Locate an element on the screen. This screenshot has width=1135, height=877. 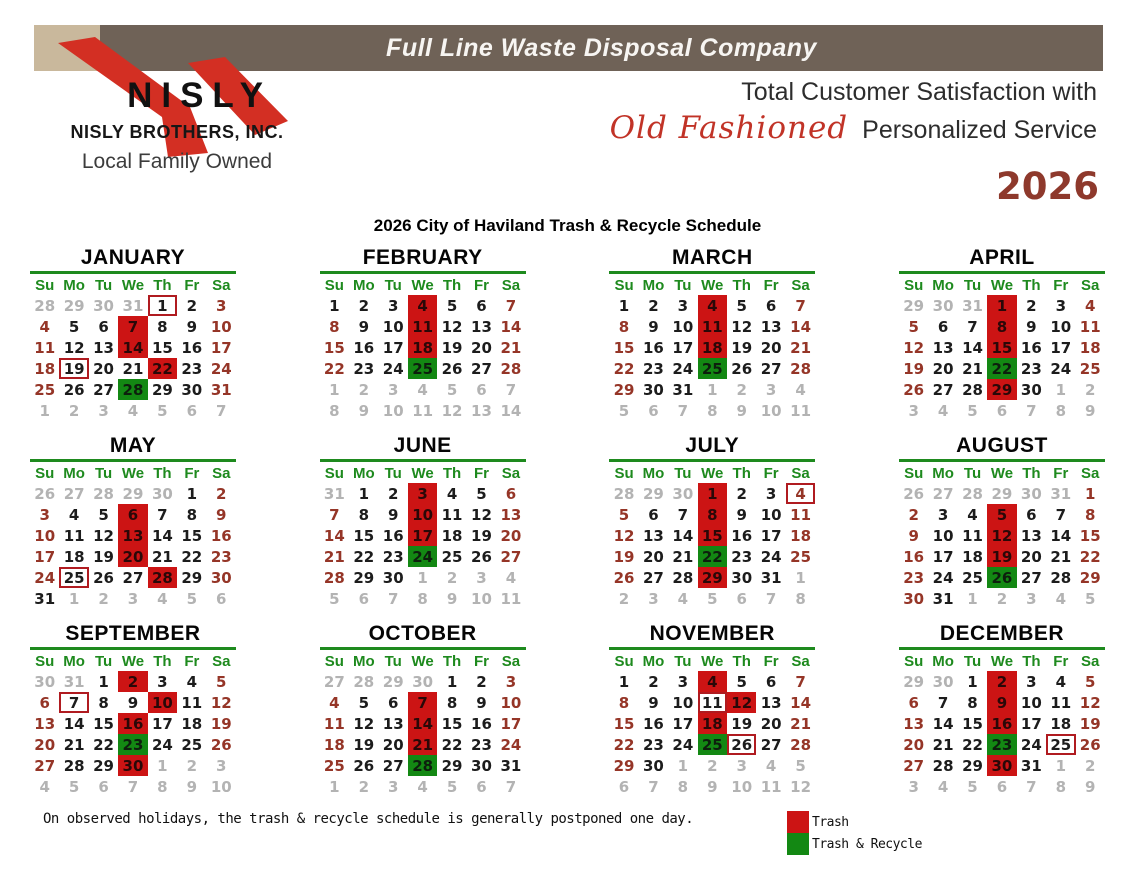
day-cell: 10 is located at coordinates (683, 702).